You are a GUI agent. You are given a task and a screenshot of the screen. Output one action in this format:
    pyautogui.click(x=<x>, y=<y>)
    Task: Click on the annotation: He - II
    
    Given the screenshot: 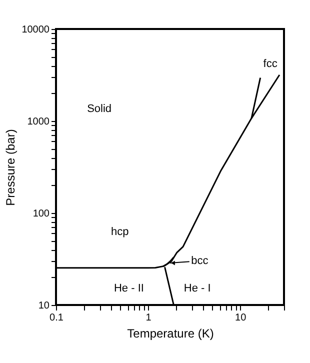 What is the action you would take?
    pyautogui.click(x=129, y=288)
    